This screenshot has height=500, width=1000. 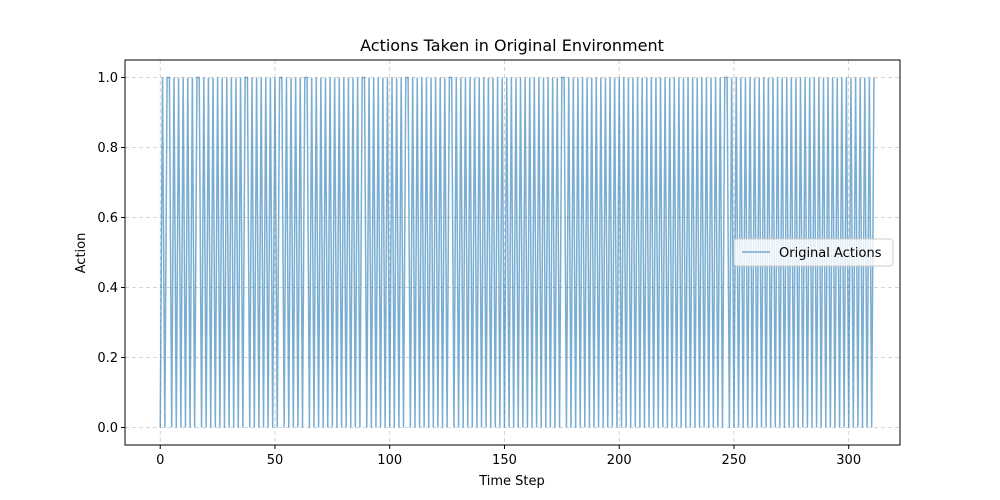 What do you see at coordinates (619, 460) in the screenshot?
I see `x-tick-label: 200` at bounding box center [619, 460].